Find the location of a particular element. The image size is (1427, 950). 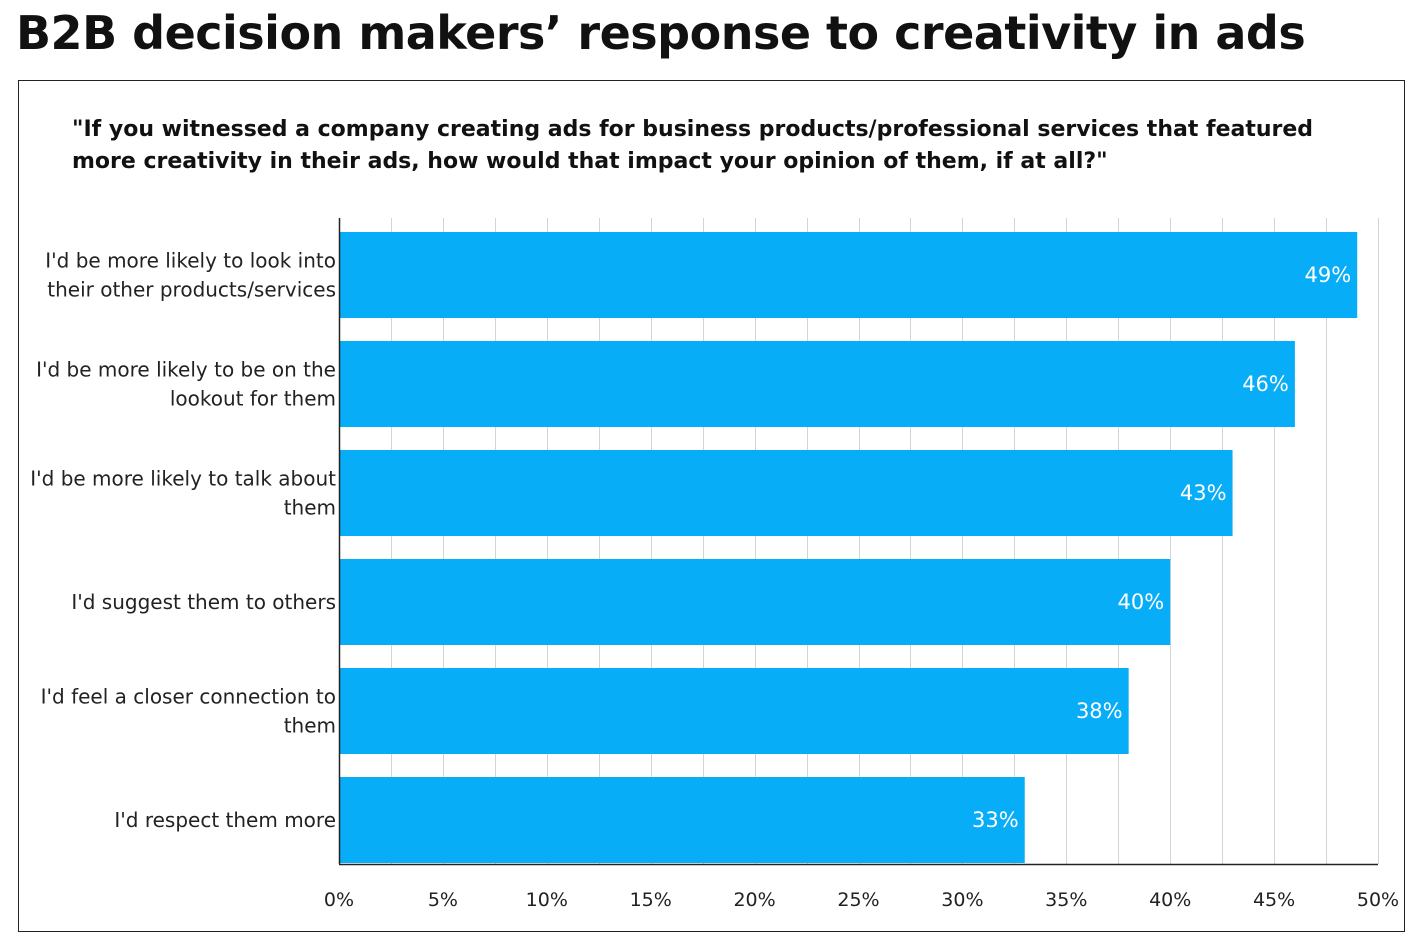

data-label: 38% is located at coordinates (1099, 711).